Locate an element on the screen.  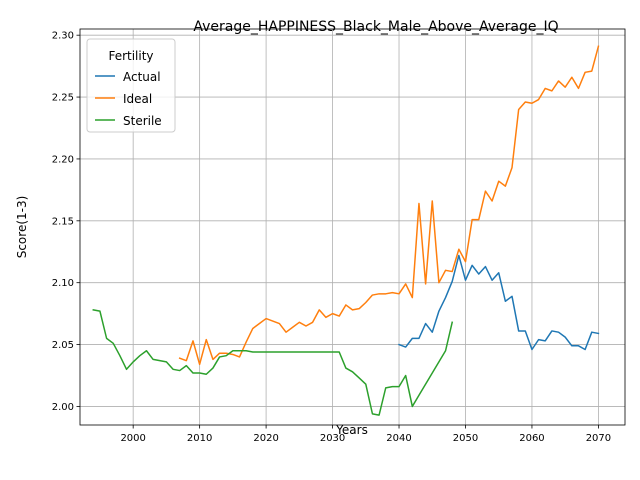
series-line-actual is located at coordinates (499, 302).